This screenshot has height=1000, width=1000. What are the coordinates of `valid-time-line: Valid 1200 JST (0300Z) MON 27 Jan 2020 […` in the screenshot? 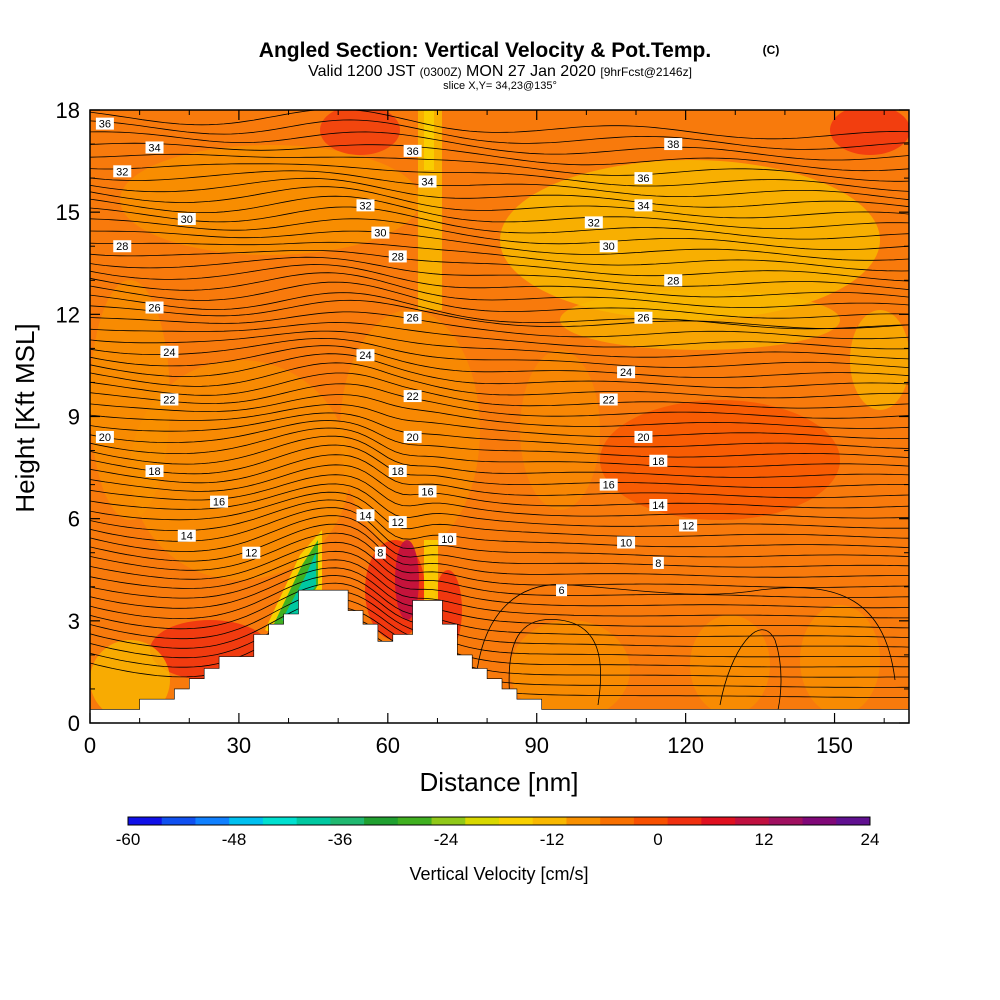 It's located at (500, 71).